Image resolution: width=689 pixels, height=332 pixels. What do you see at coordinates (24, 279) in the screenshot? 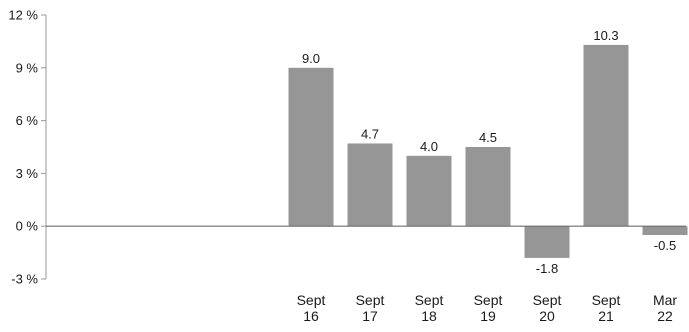
I see `y-tick-label: -3 %` at bounding box center [24, 279].